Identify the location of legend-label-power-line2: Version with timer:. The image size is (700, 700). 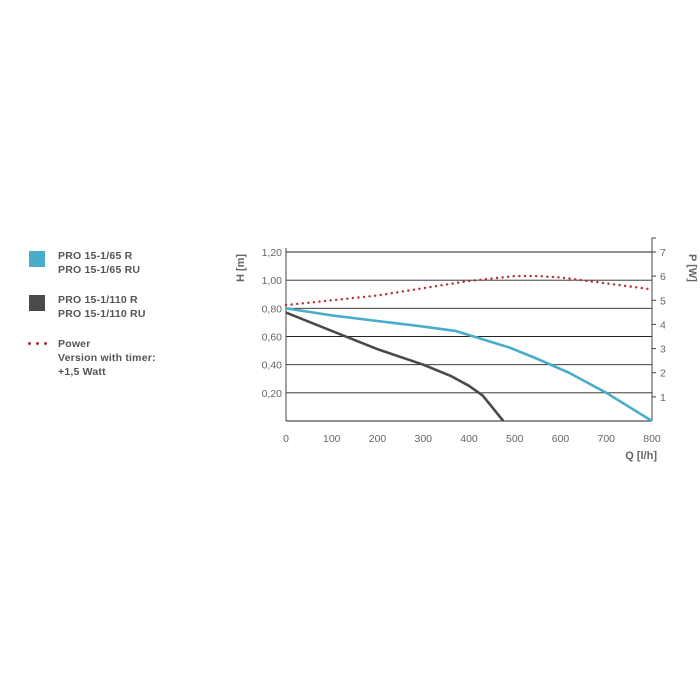
(107, 358).